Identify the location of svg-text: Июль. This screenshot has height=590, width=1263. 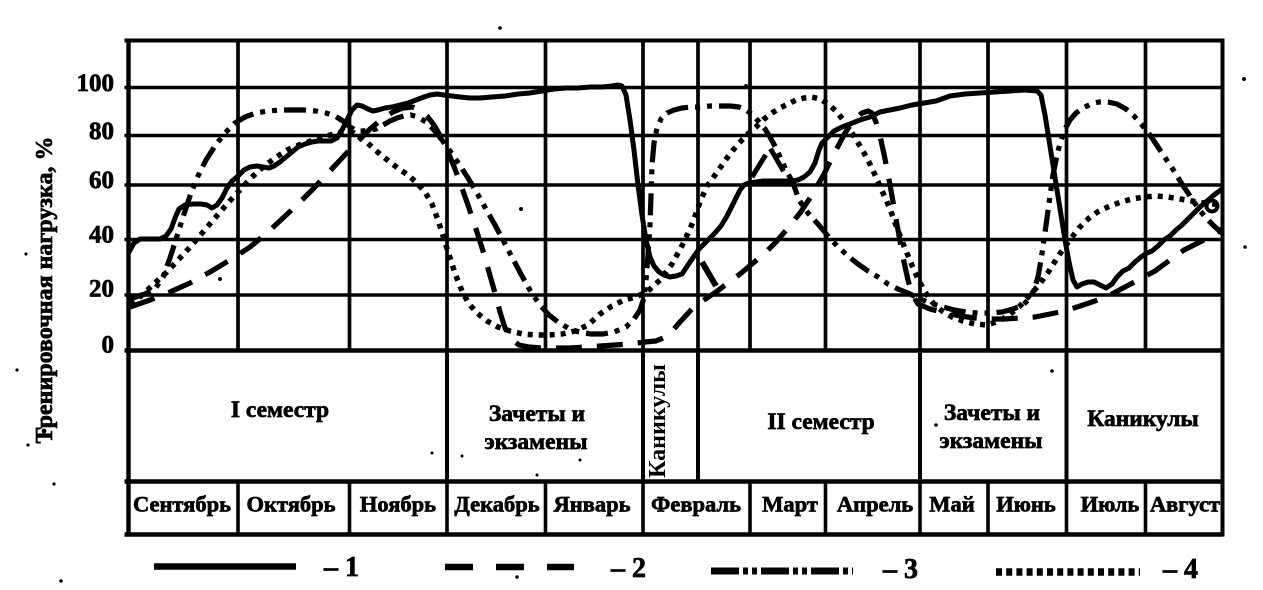
(1110, 504).